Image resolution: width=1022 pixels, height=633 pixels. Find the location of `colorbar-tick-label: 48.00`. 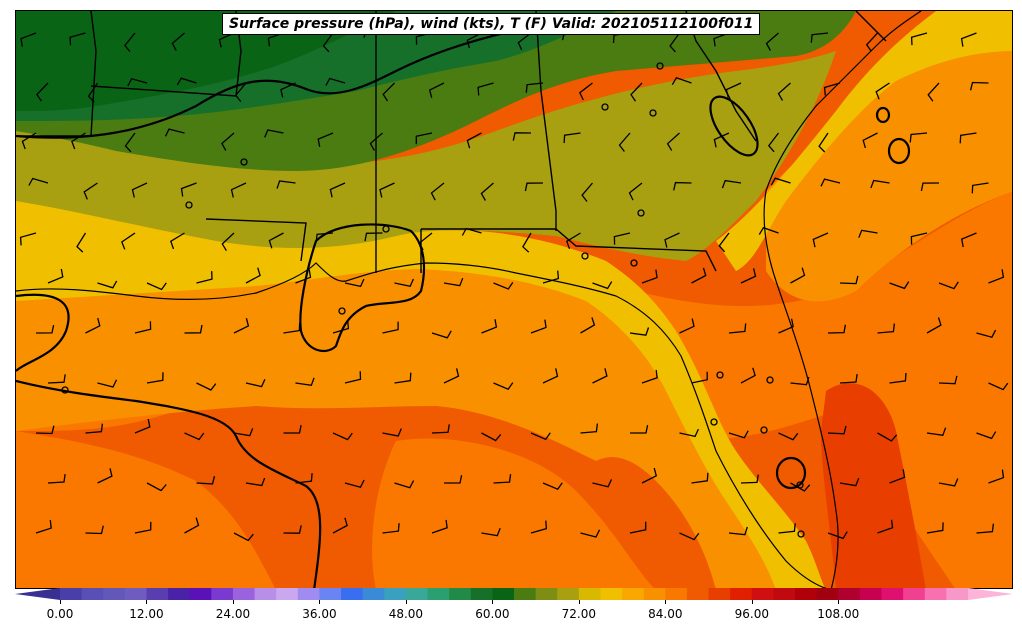

colorbar-tick-label: 48.00 is located at coordinates (406, 614).